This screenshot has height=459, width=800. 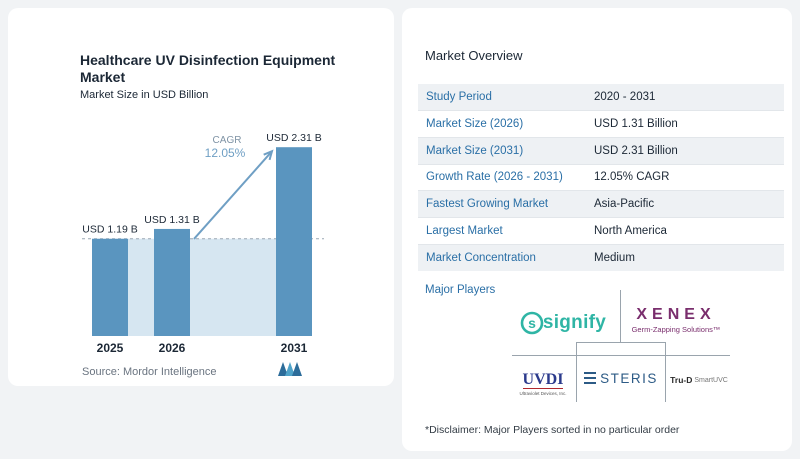 I want to click on xenex-logo: XENEX Germ-Zapping Solutions™, so click(x=676, y=320).